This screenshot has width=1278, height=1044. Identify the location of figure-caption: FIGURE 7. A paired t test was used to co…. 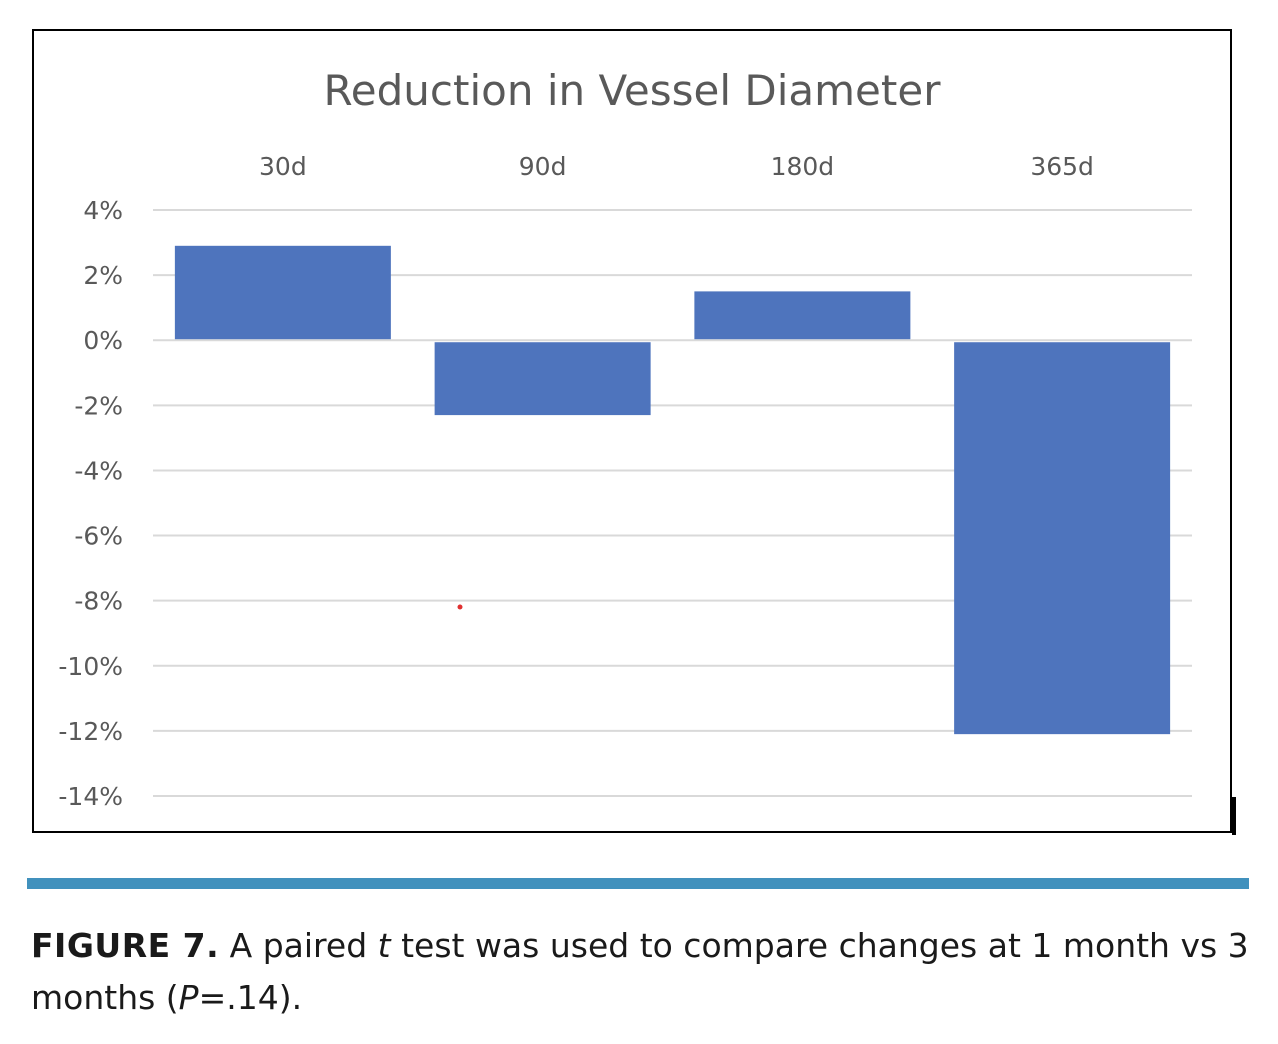
(643, 972).